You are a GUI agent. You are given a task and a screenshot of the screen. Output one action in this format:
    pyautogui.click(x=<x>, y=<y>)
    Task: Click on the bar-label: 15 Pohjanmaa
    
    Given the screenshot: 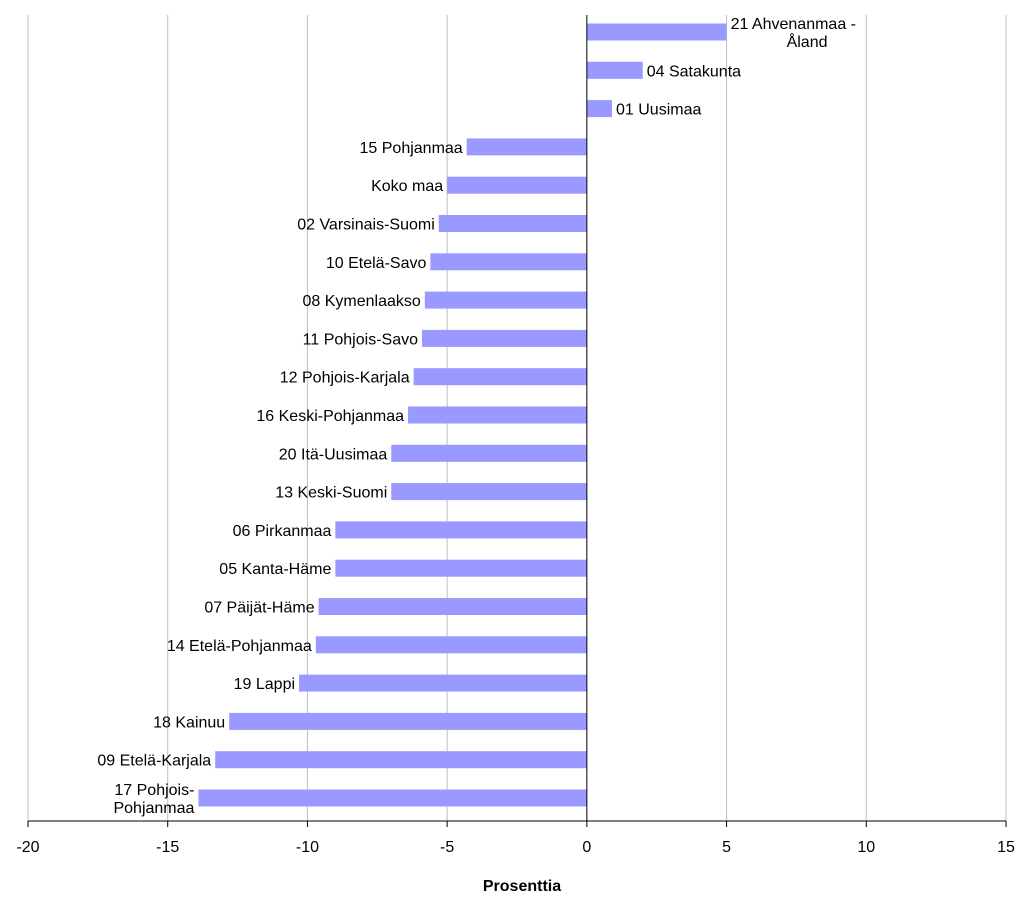 What is the action you would take?
    pyautogui.click(x=411, y=148)
    